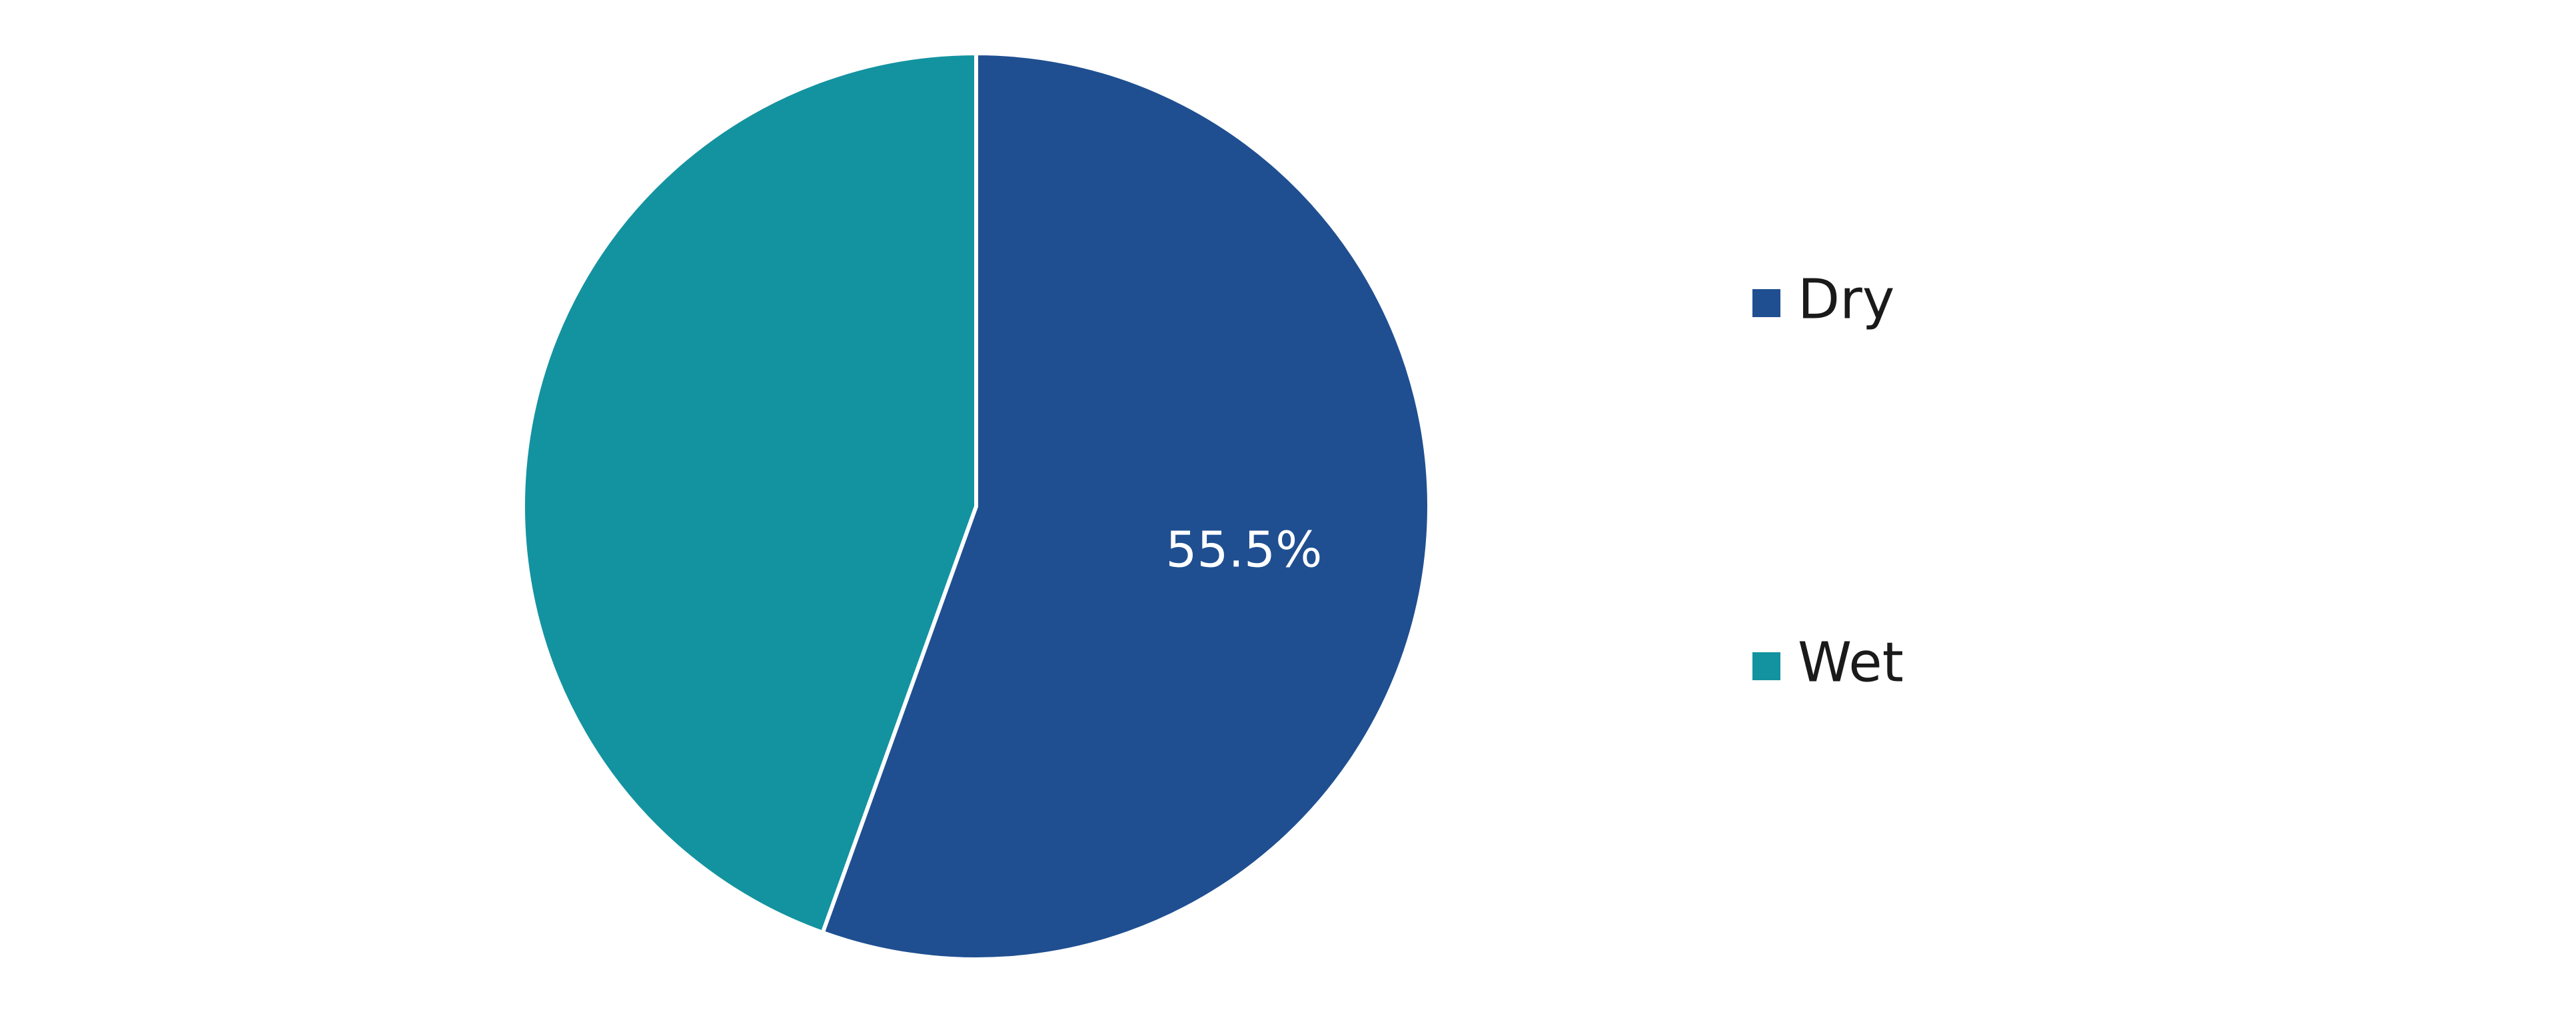 The height and width of the screenshot is (1016, 2576). I want to click on legend-swatch-dry, so click(1766, 303).